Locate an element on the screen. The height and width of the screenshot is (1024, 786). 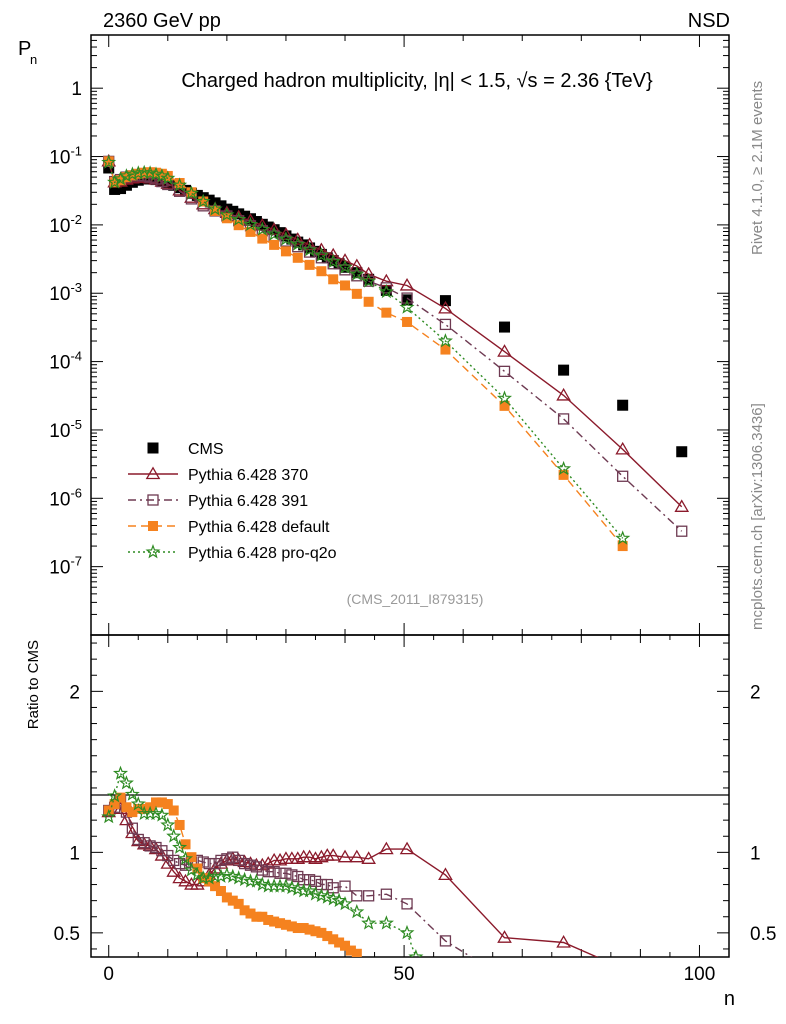
y-tick-label-right: 0.5 is located at coordinates (763, 934).